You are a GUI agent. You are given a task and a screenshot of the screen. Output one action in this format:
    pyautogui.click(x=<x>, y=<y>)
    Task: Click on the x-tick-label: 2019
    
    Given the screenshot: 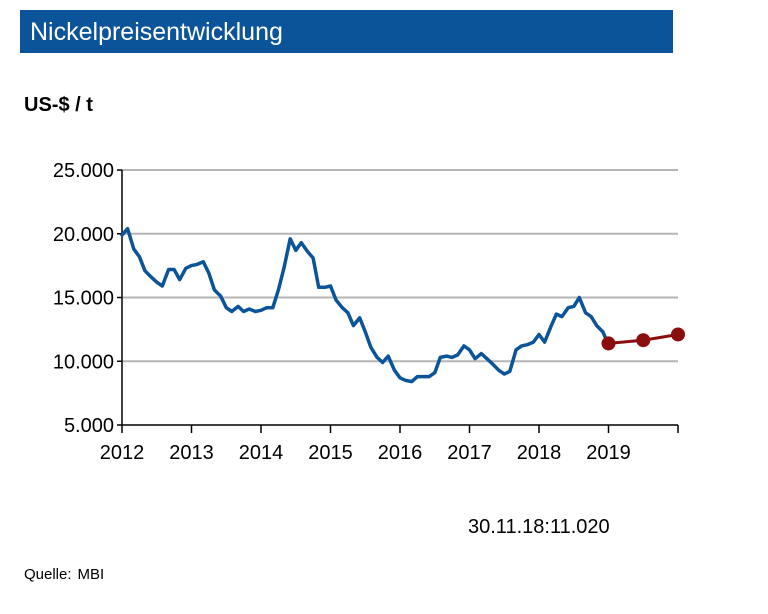 What is the action you would take?
    pyautogui.click(x=608, y=453)
    